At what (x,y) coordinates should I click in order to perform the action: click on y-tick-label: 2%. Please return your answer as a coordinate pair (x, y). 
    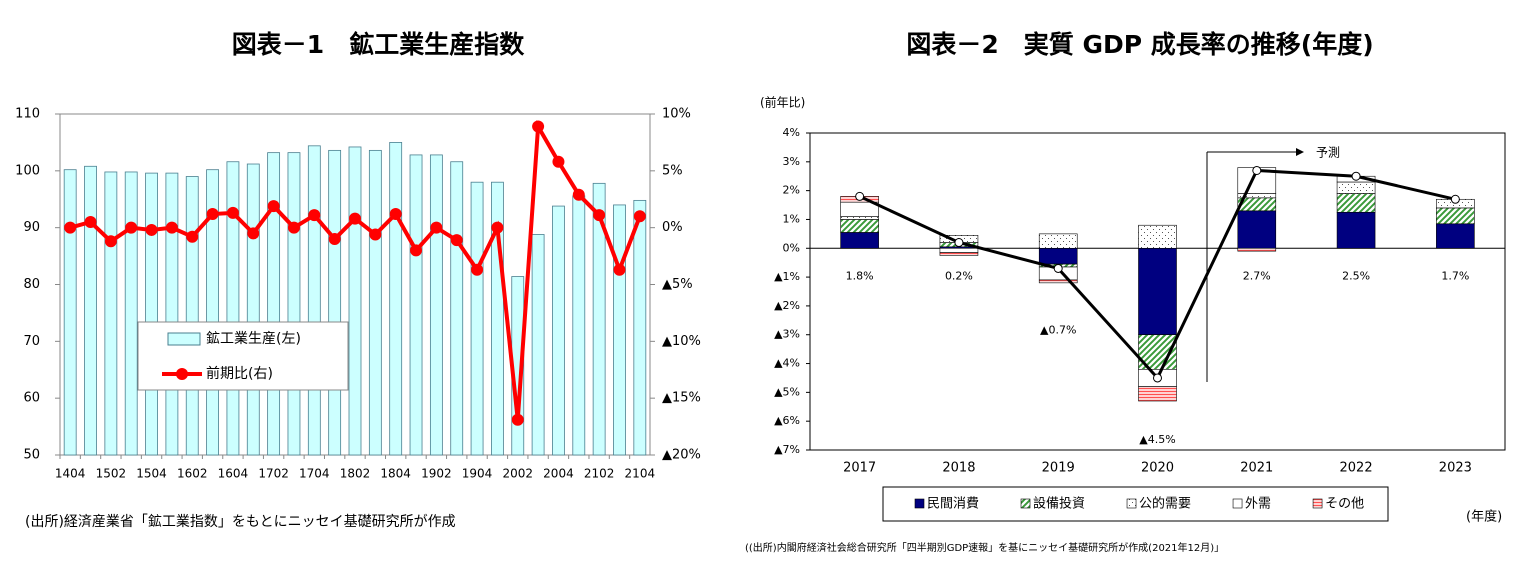
    Looking at the image, I should click on (791, 190).